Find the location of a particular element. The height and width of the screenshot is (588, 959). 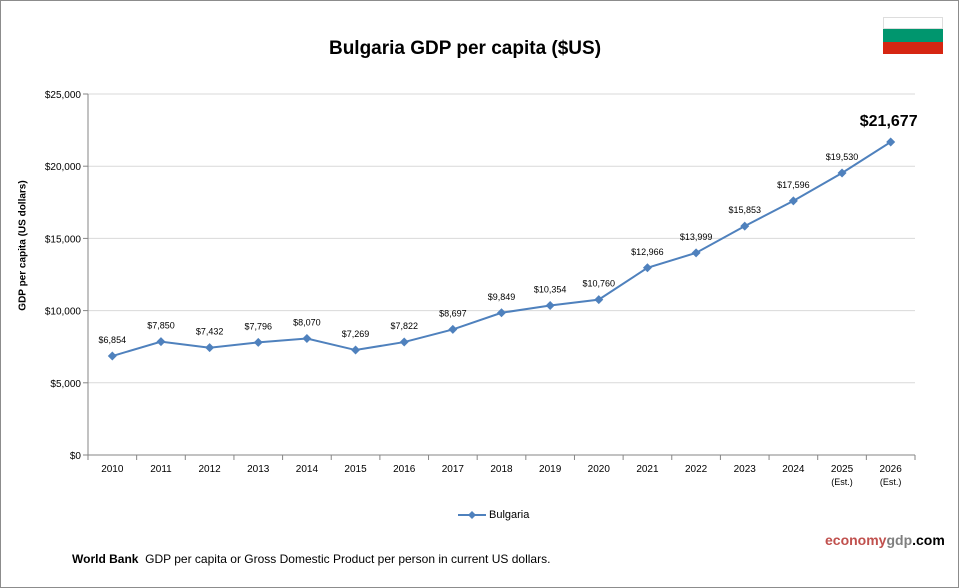

x-tick-label: 2010 is located at coordinates (112, 469).